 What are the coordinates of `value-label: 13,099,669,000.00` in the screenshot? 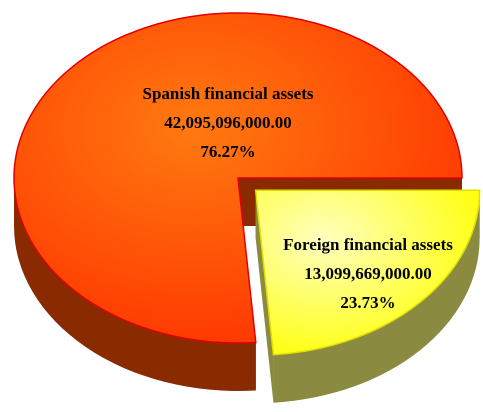 It's located at (368, 273).